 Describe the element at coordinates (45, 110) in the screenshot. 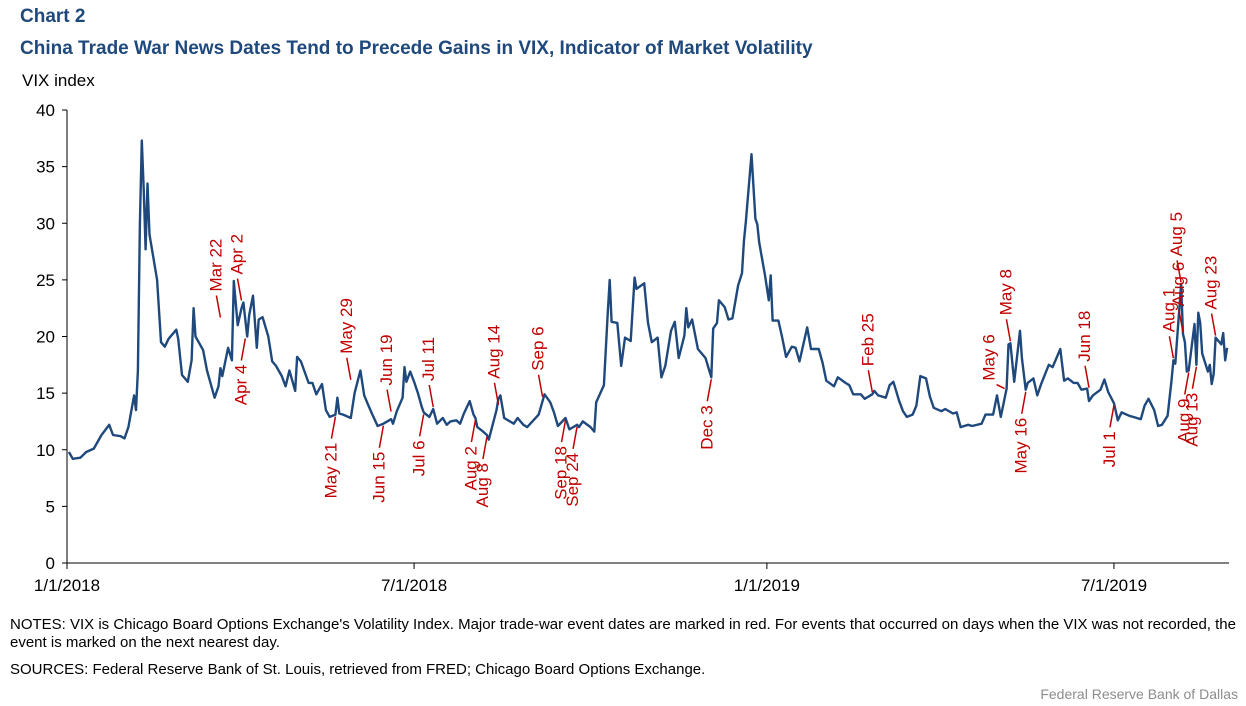

I see `y-tick-label: 40` at that location.